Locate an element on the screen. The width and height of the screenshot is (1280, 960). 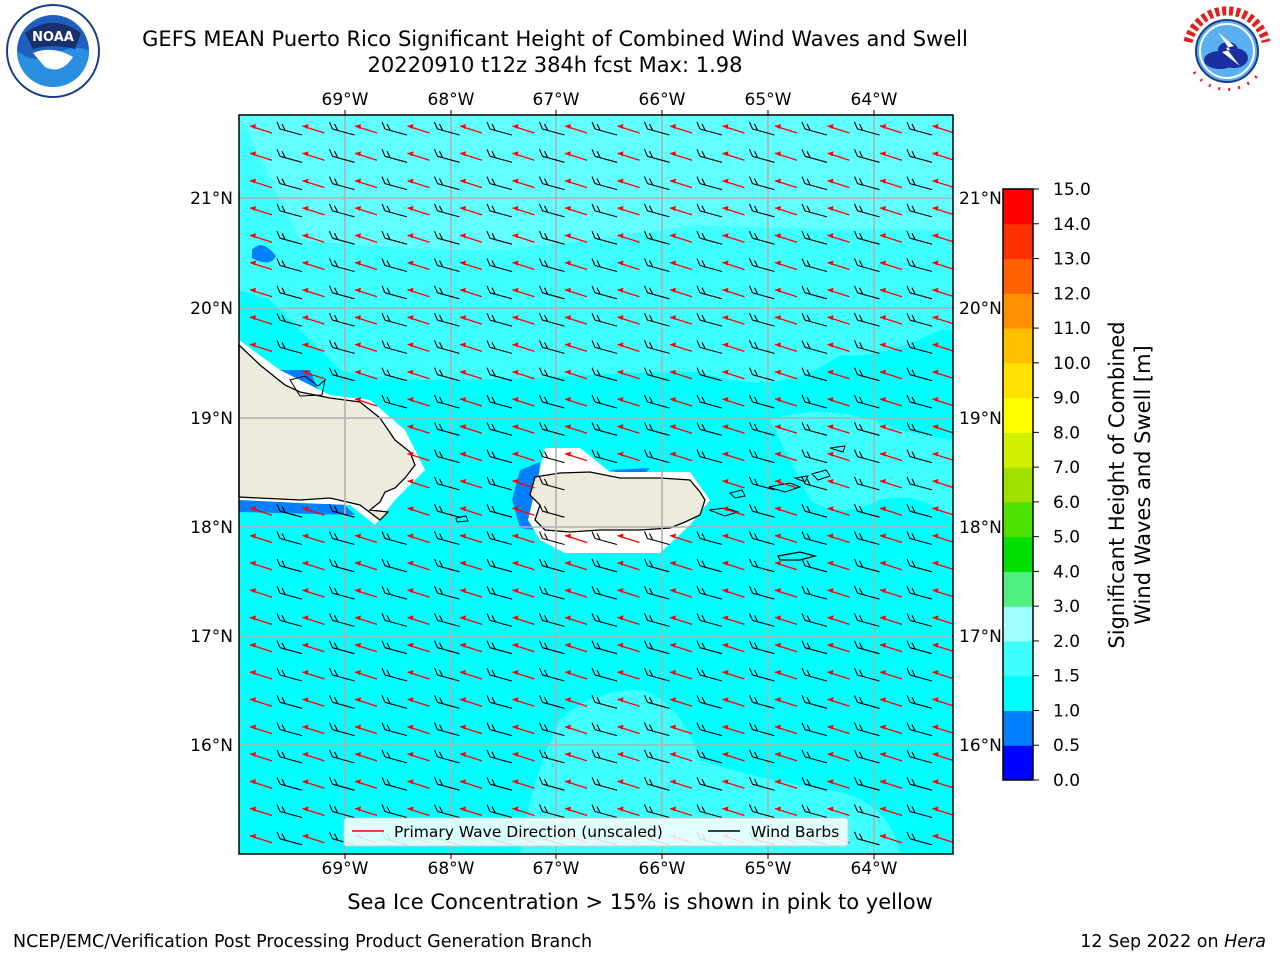
lat-label-left-20n: 20°N is located at coordinates (211, 309).